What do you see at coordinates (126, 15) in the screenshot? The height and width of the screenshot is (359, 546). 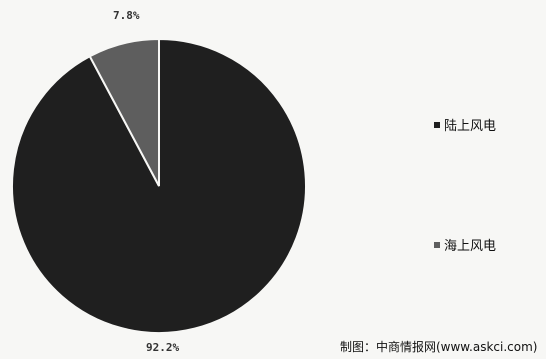 I see `data-label-offshore: 7.8%` at bounding box center [126, 15].